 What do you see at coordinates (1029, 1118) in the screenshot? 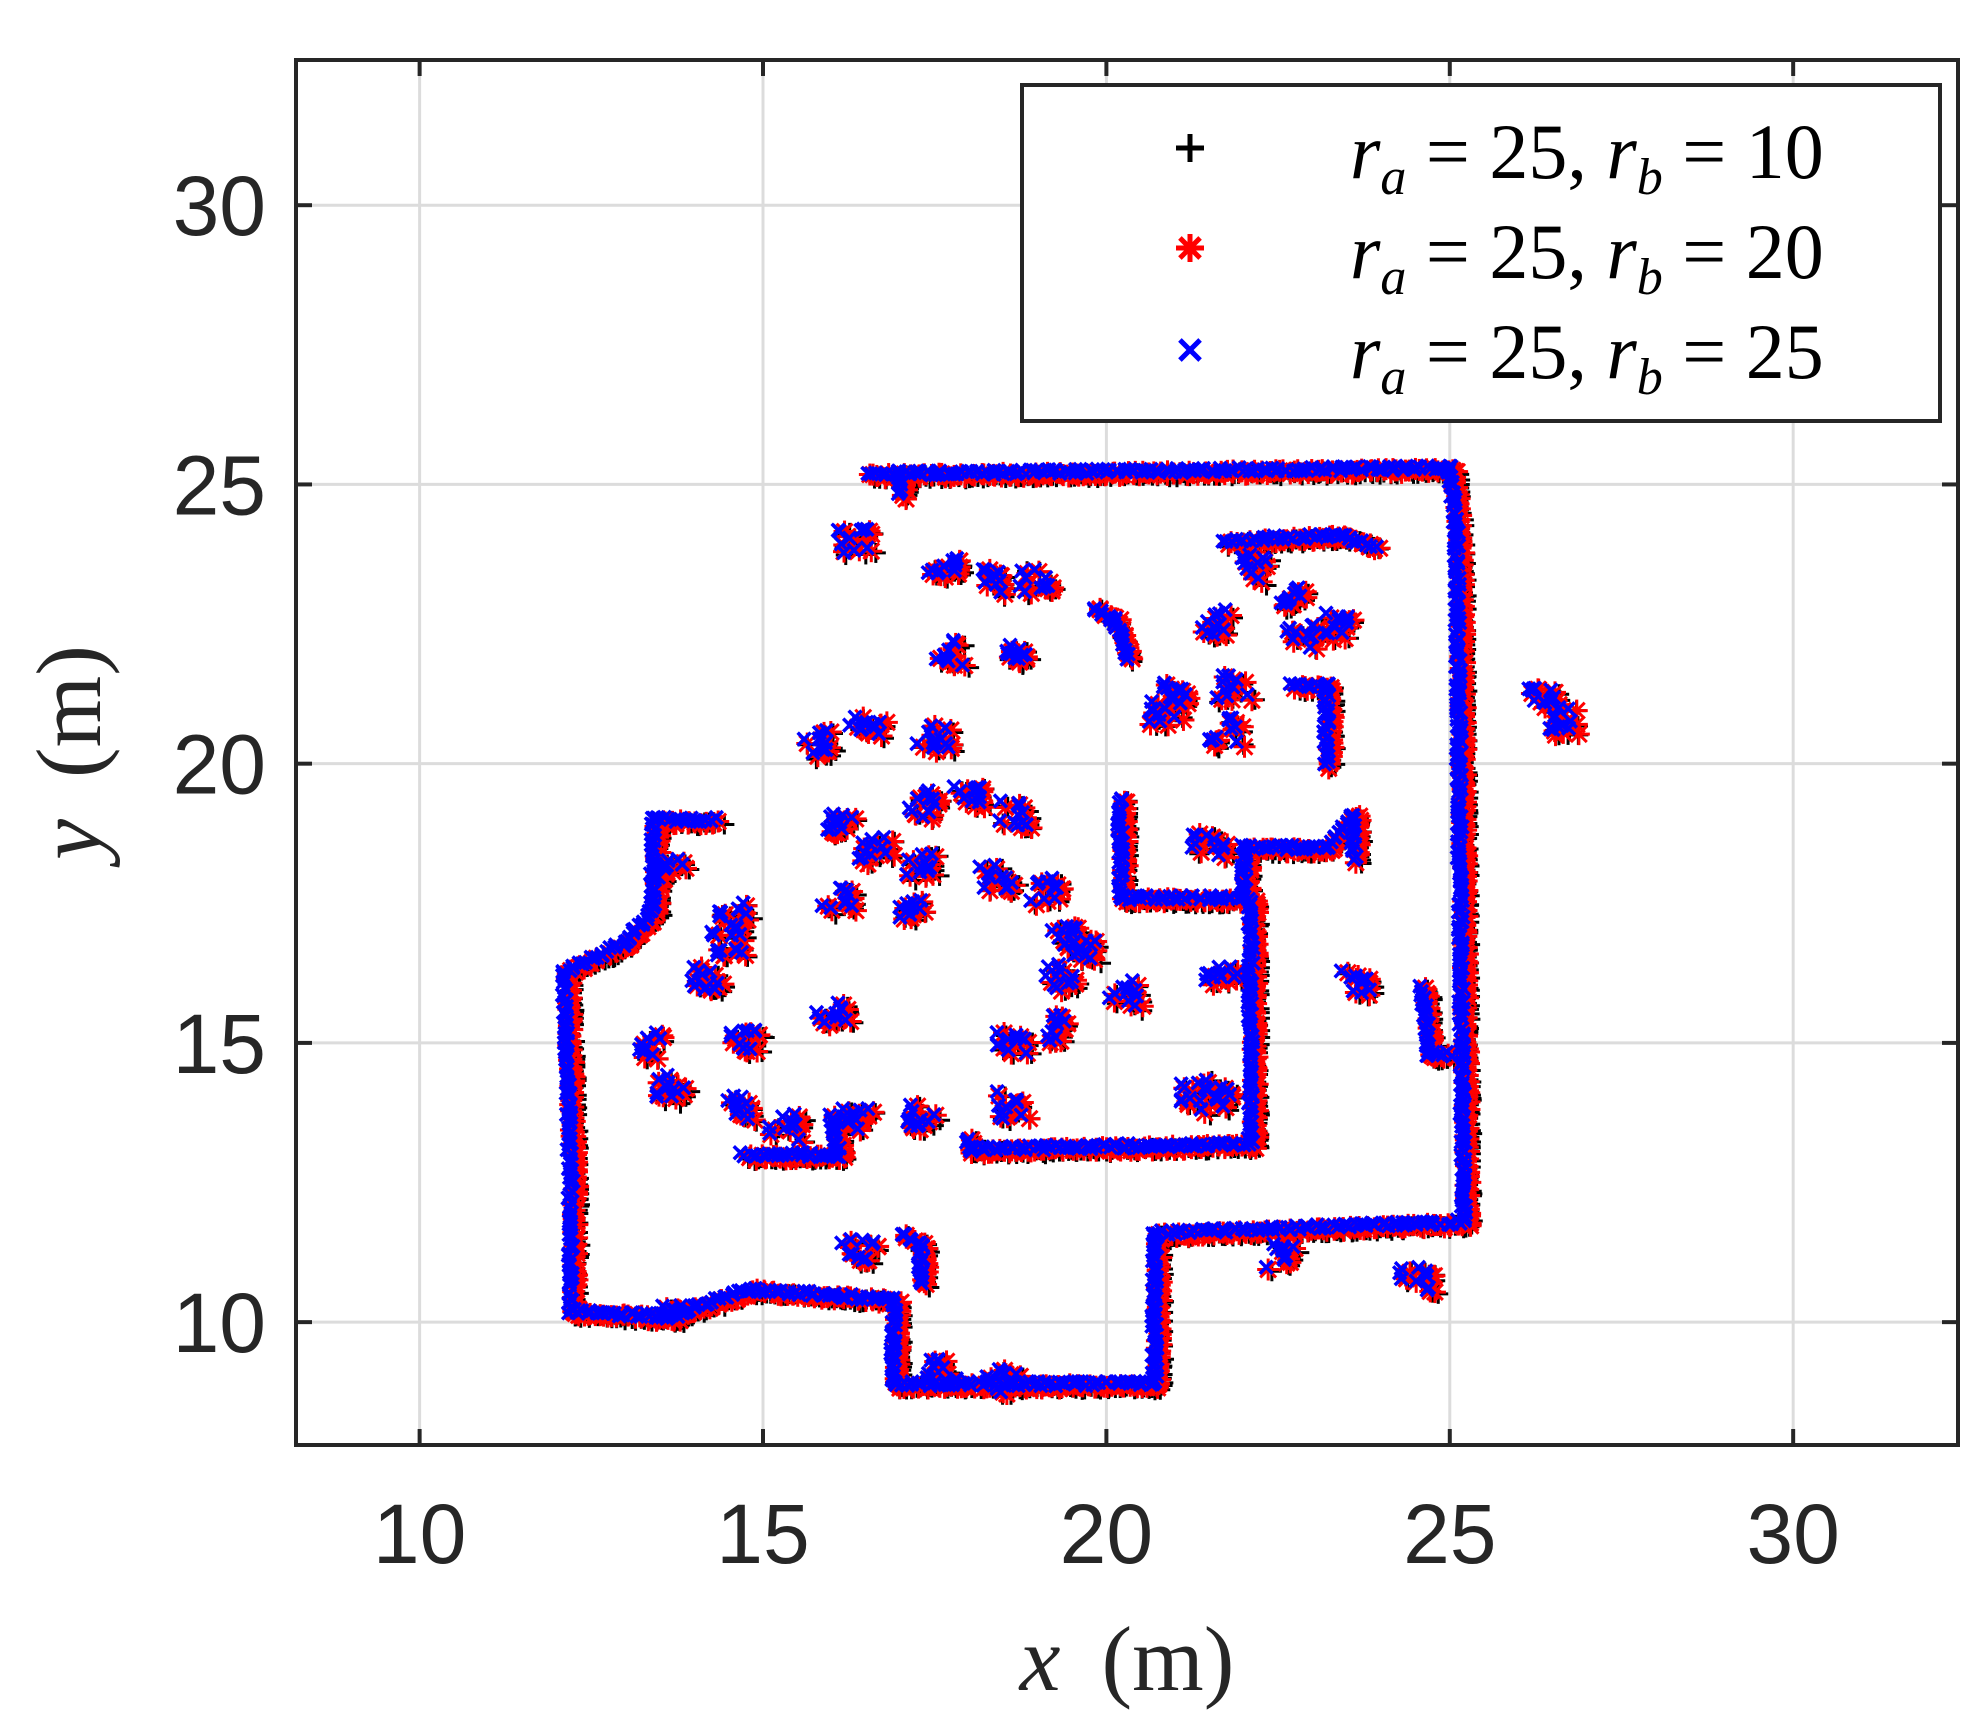
I see `asterisk-marker` at bounding box center [1029, 1118].